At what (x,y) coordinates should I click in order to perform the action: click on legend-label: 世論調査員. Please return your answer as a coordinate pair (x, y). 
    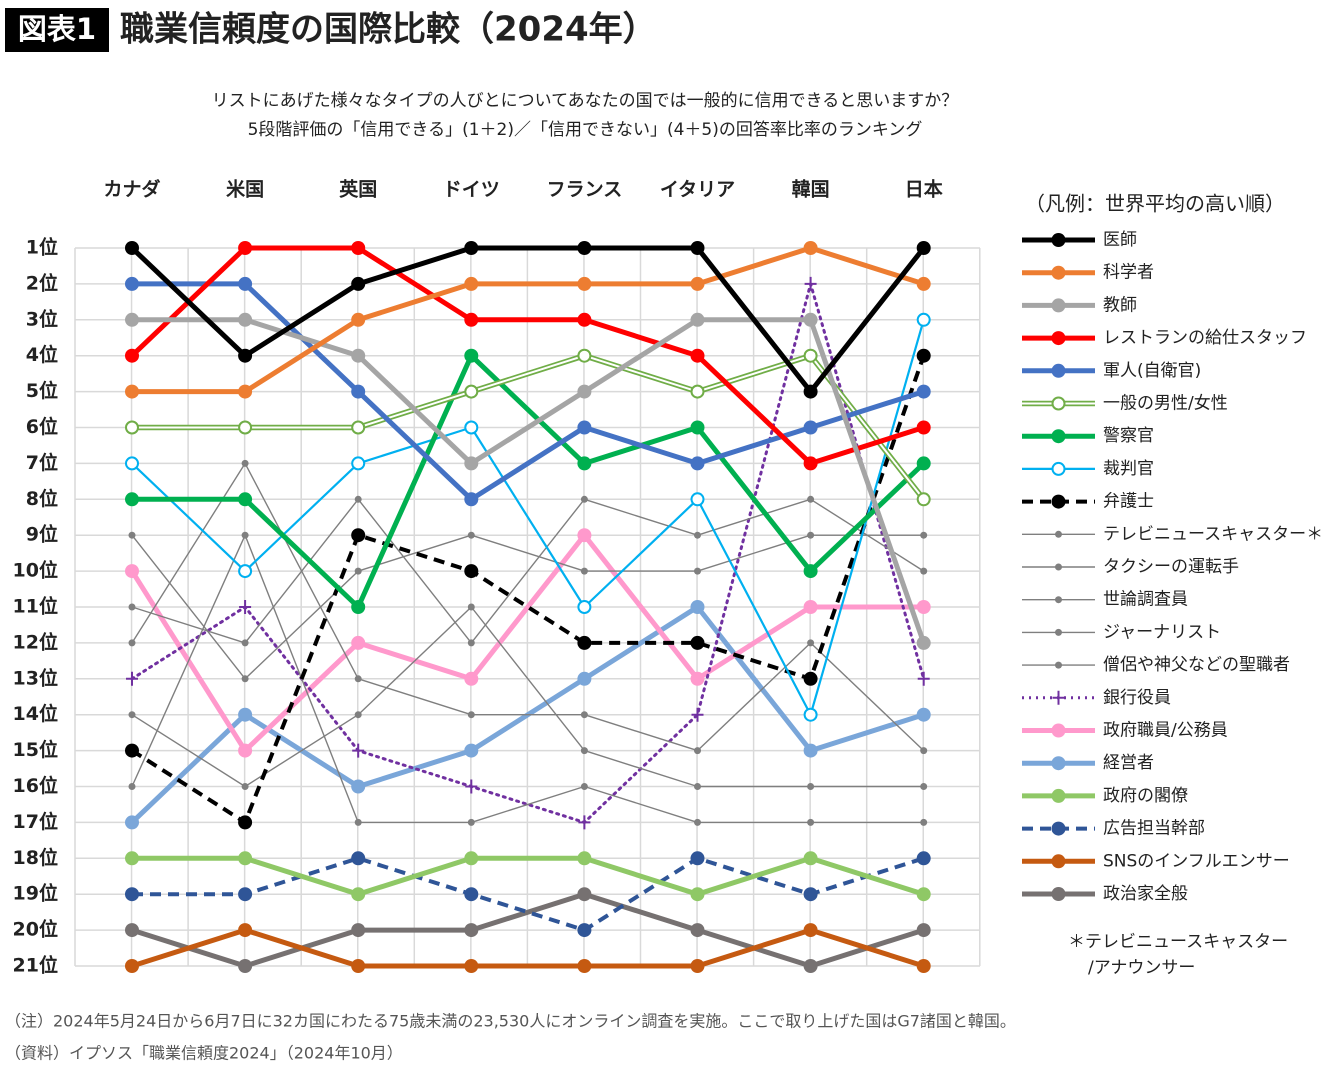
    Looking at the image, I should click on (1145, 600).